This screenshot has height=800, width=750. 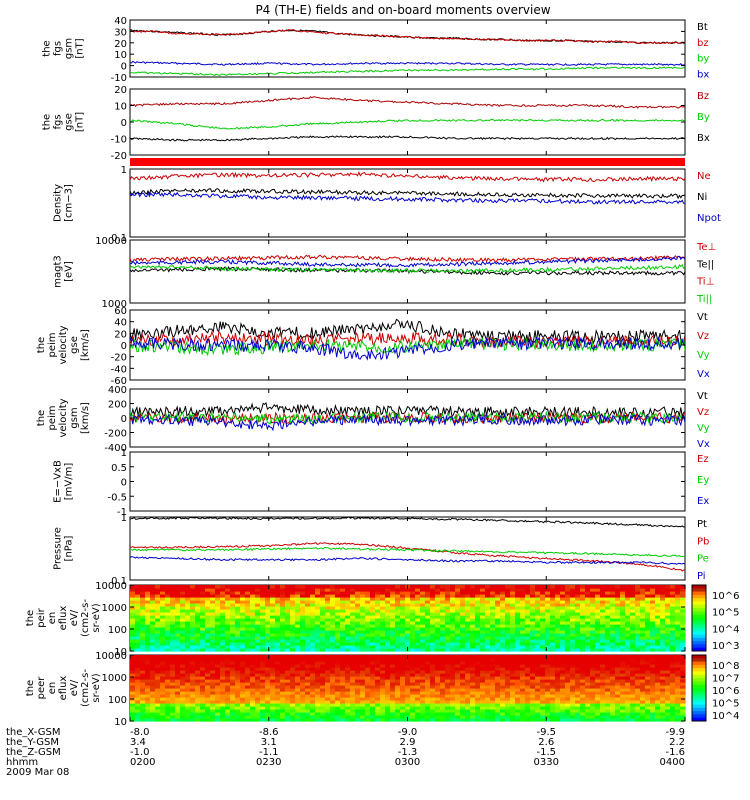 I want to click on y-tick-label: 20, so click(x=120, y=44).